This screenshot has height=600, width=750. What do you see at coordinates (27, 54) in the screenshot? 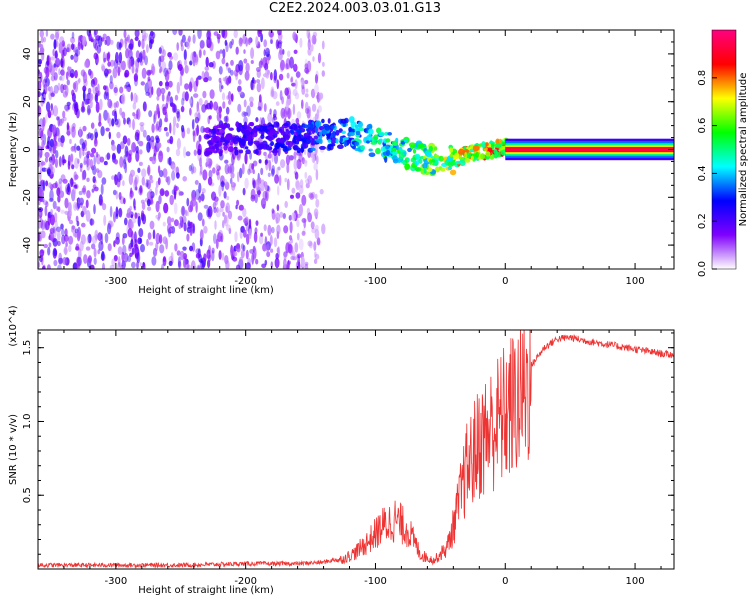
I see `y-tick-label: 40` at bounding box center [27, 54].